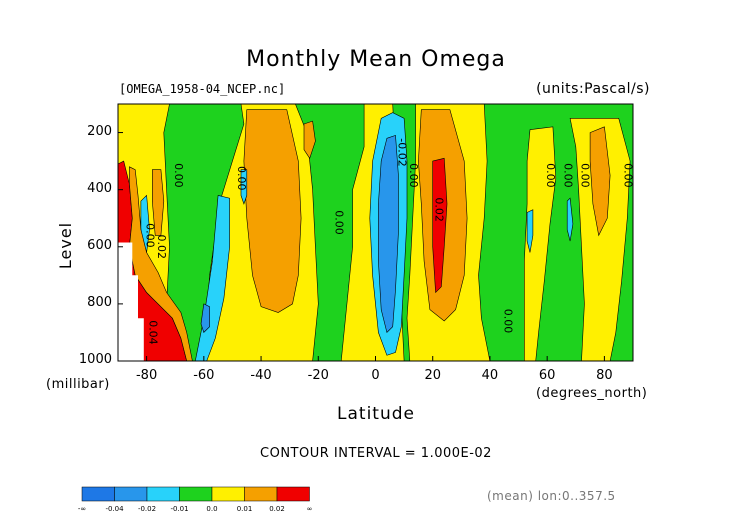 The image size is (752, 532). What do you see at coordinates (202, 89) in the screenshot?
I see `file-label: [OMEGA_1958-04_NCEP.nc]` at bounding box center [202, 89].